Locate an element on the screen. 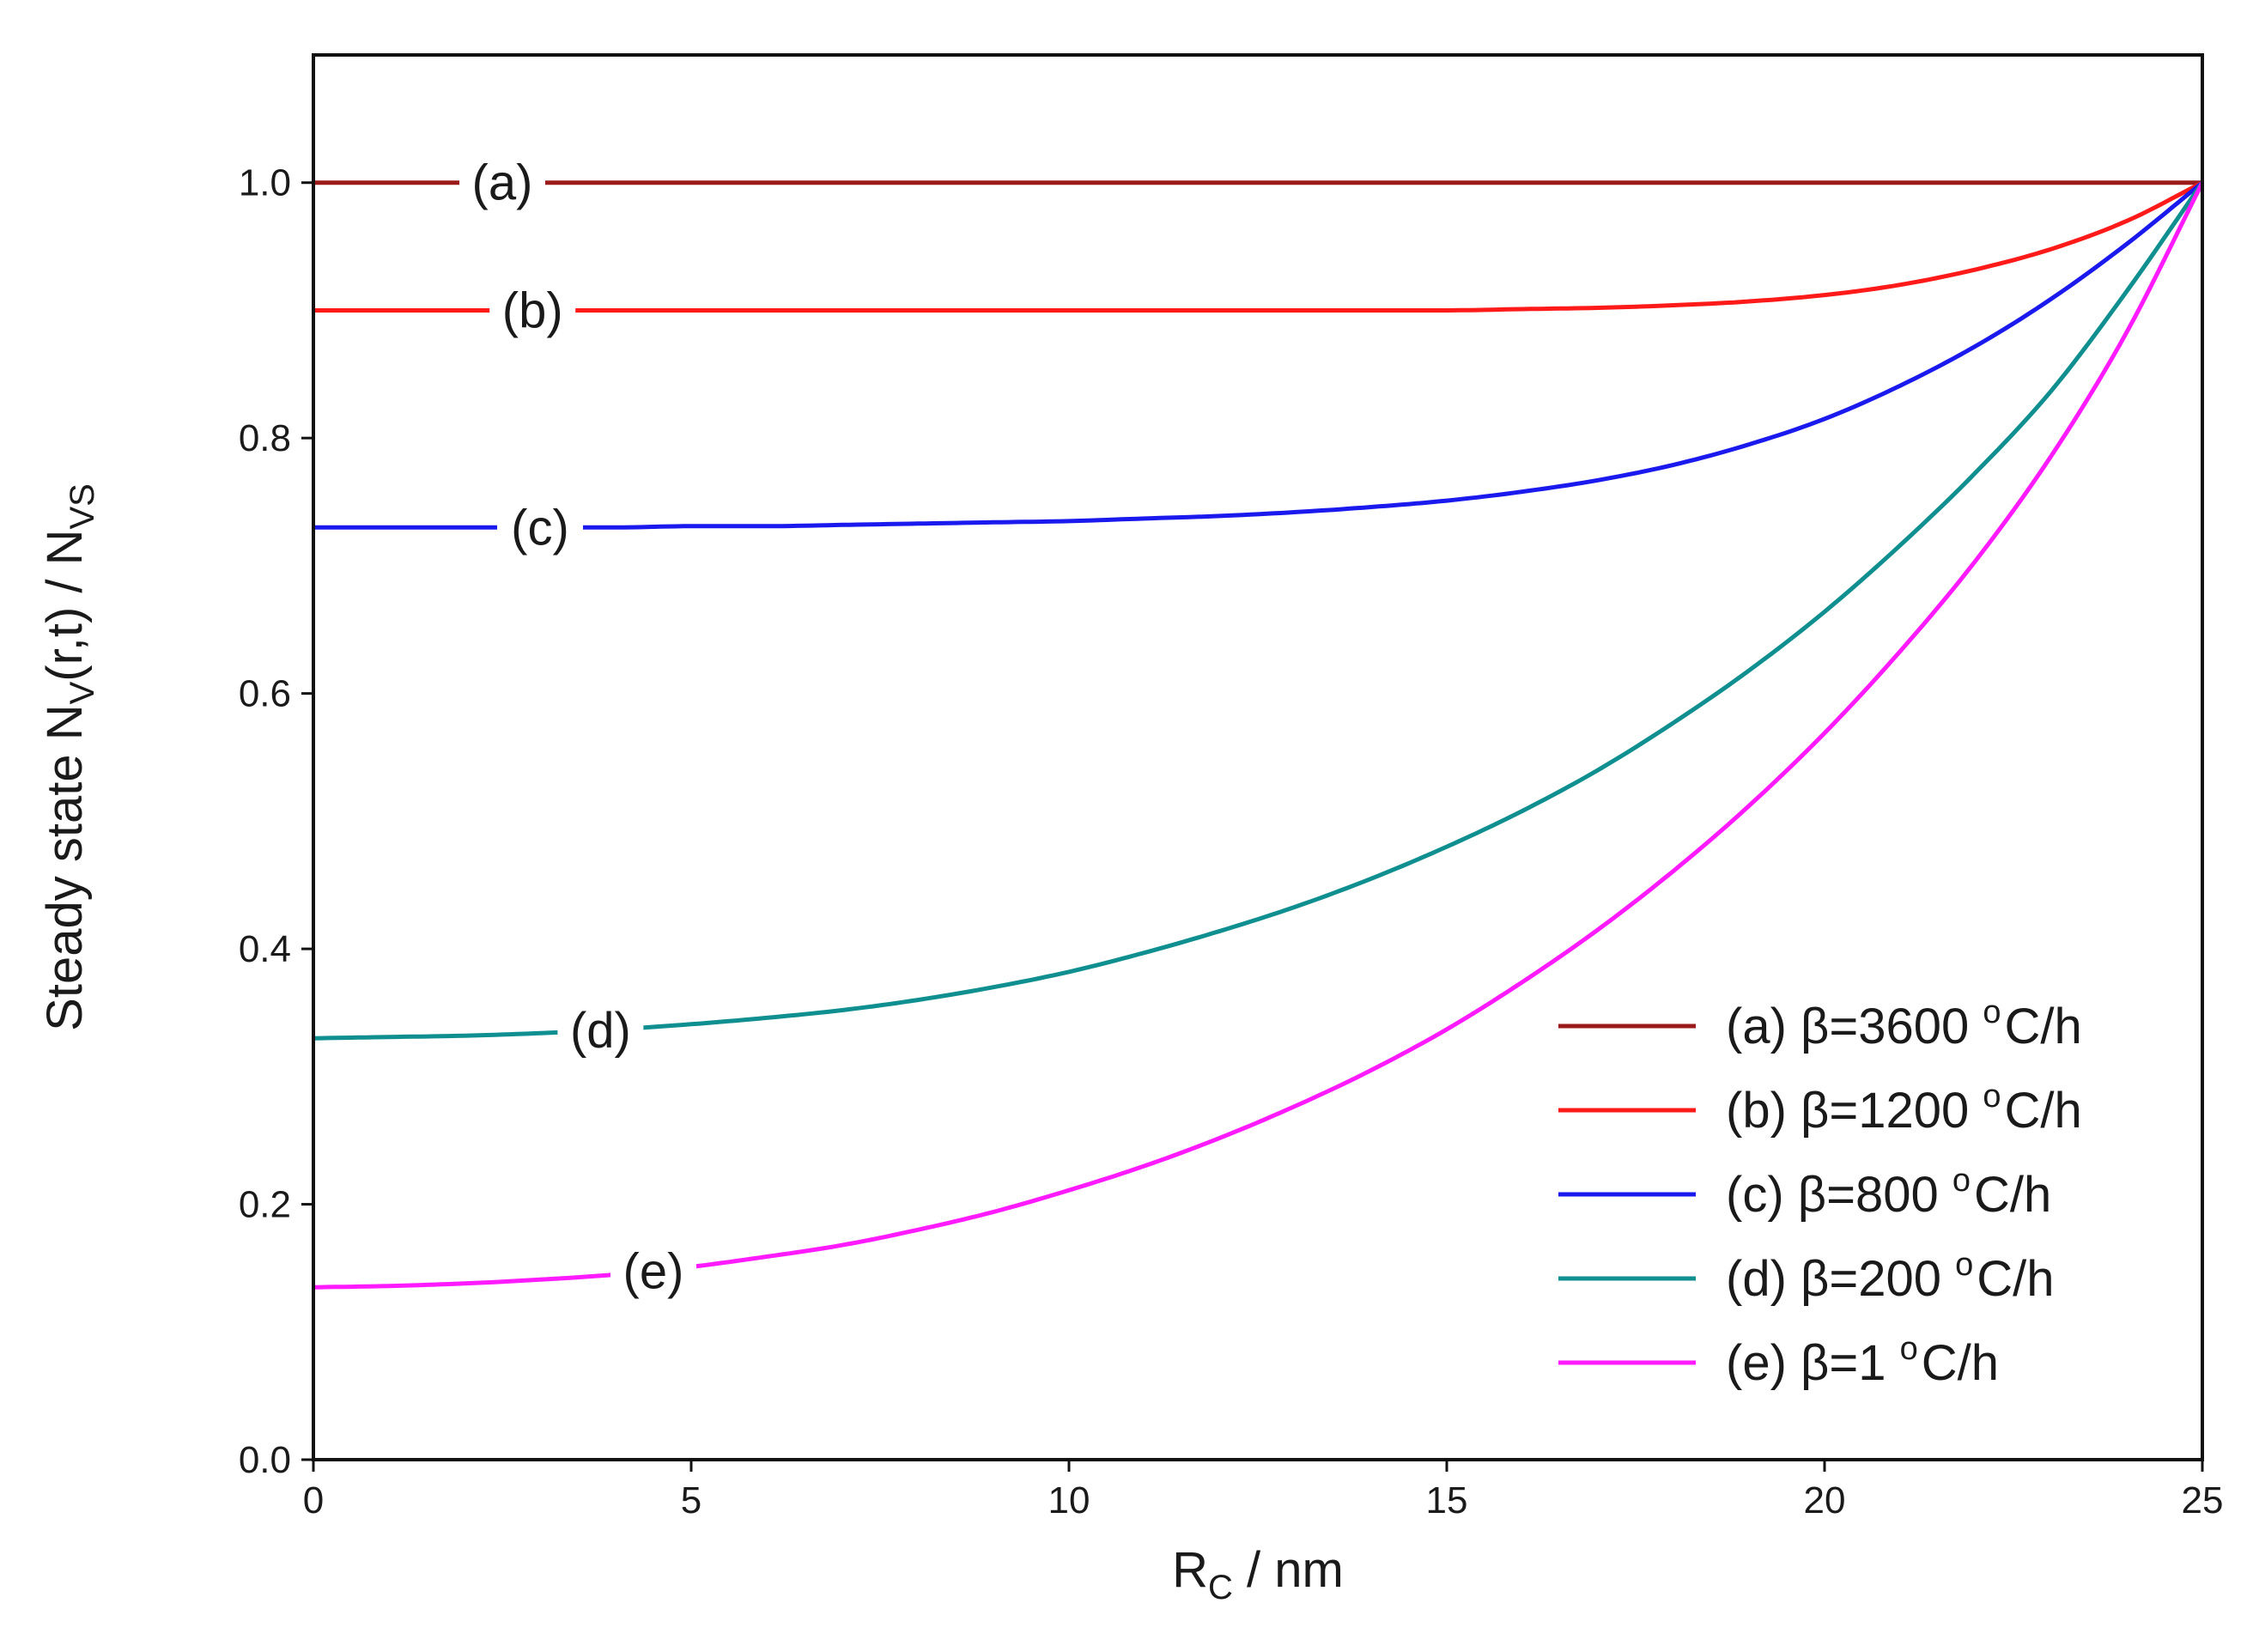 This screenshot has width=2253, height=1652. x-tick-label: 0 is located at coordinates (313, 1500).